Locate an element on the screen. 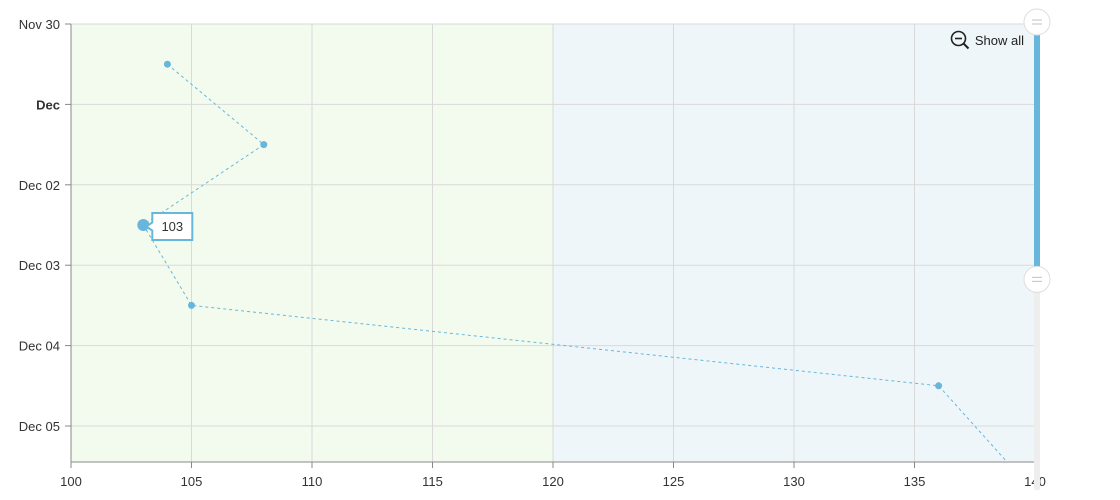 Image resolution: width=1120 pixels, height=500 pixels. y-axis-ticks: Nov 30 Dec Dec 02 Dec 03 Dec 04 Dec 05 is located at coordinates (45, 225).